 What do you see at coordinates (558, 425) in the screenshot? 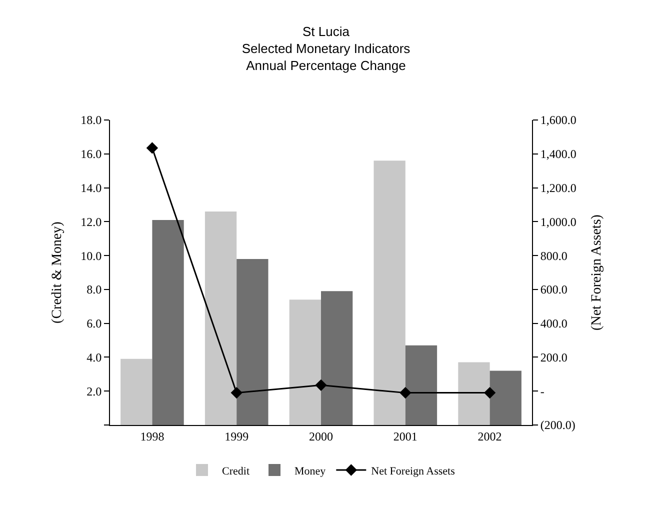
I see `y2-tick-label: (200.0)` at bounding box center [558, 425].